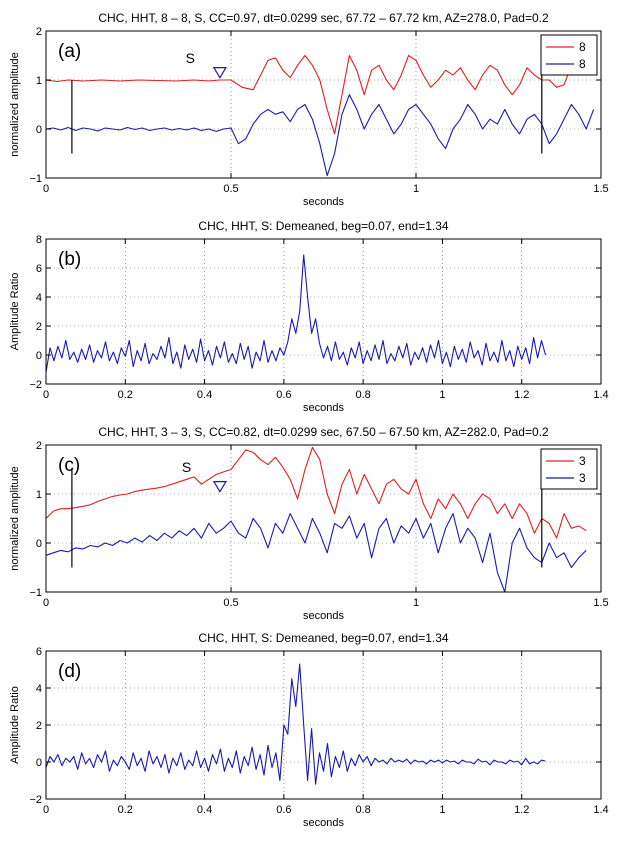  I want to click on legend-entry-1: 8, so click(582, 47).